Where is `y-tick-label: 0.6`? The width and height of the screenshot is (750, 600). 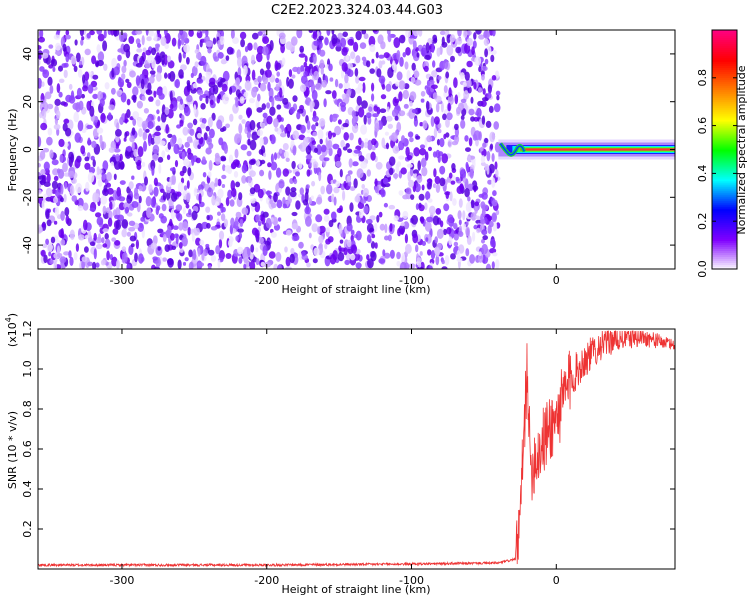 y-tick-label: 0.6 is located at coordinates (27, 449).